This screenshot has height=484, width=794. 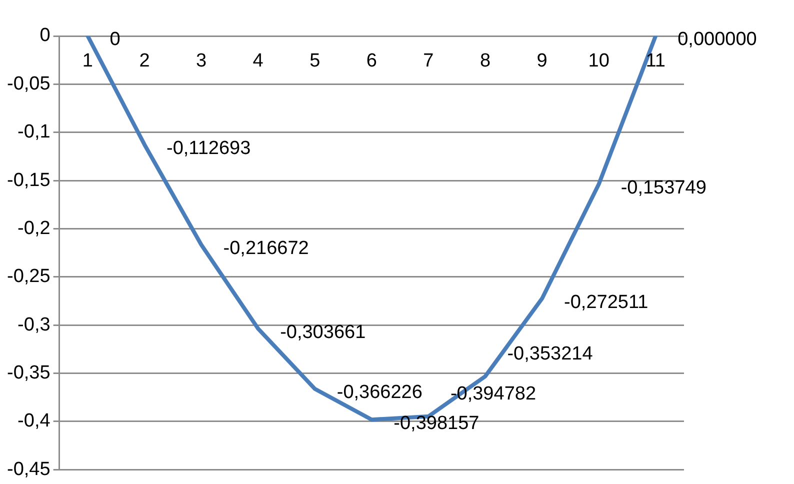 What do you see at coordinates (34, 132) in the screenshot?
I see `y-tick-label: -0,1` at bounding box center [34, 132].